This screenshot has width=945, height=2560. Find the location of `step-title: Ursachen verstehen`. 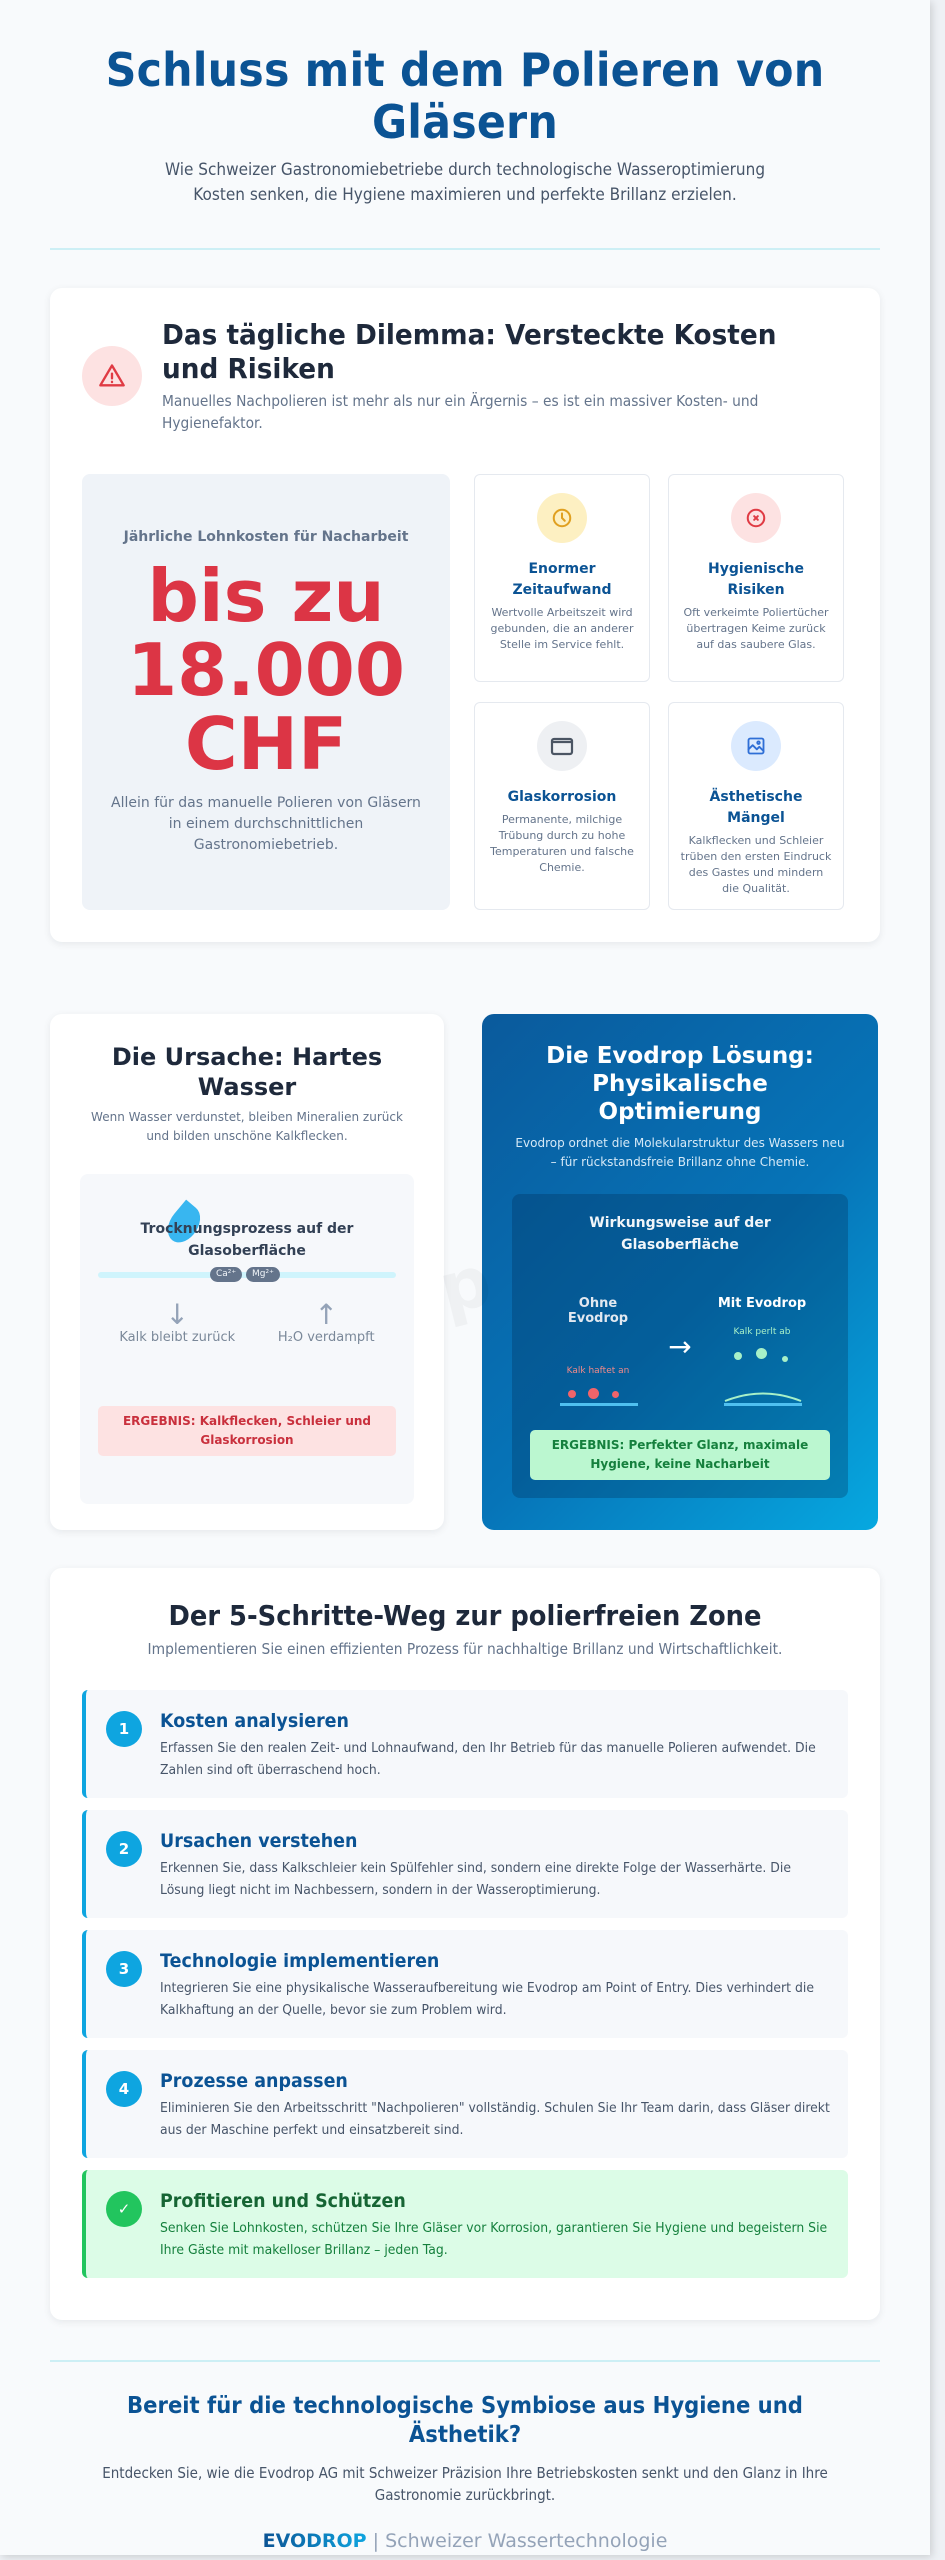

step-title: Ursachen verstehen is located at coordinates (259, 1841).